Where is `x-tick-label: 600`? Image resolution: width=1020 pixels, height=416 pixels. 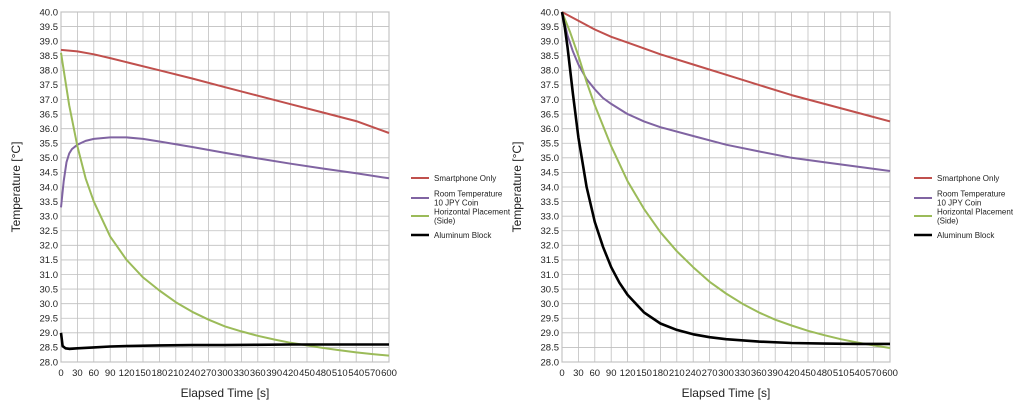 x-tick-label: 600 is located at coordinates (890, 373).